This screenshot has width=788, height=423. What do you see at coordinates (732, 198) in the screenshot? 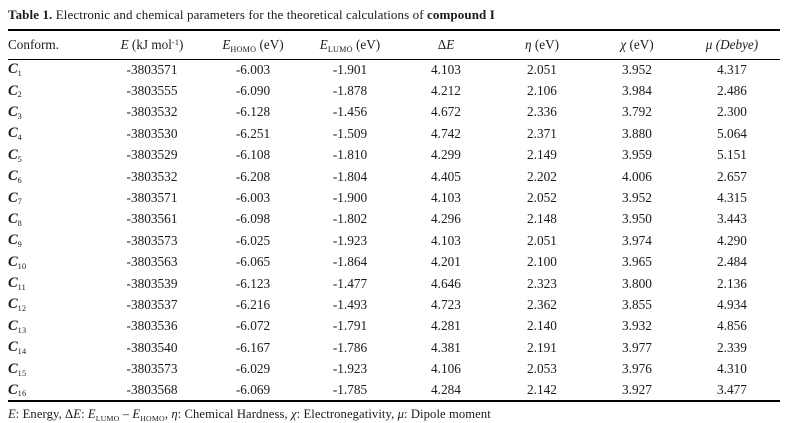
I see `table-cell: 4.315` at bounding box center [732, 198].